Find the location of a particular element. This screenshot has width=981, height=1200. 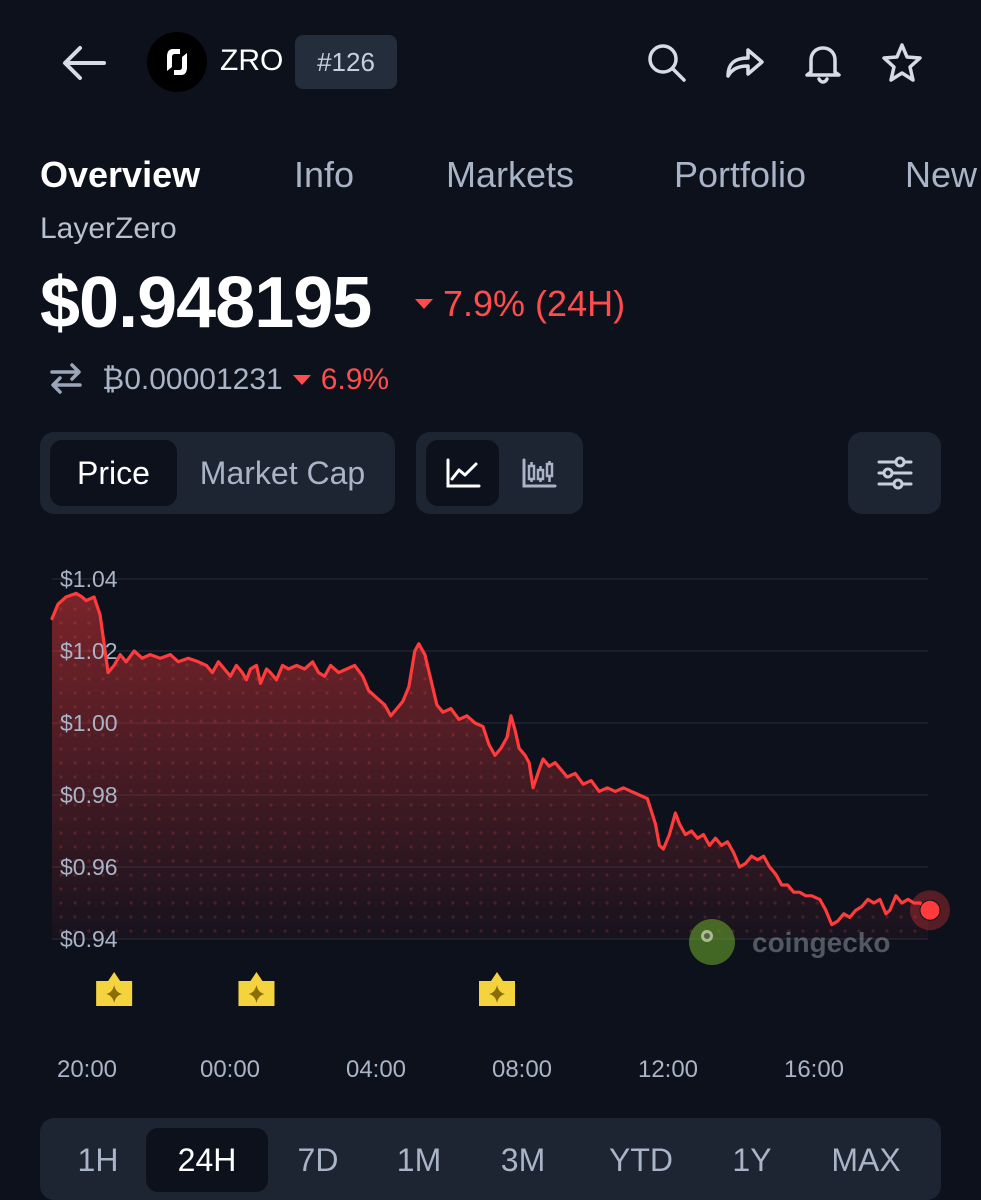

x-tick-label: 04:00 is located at coordinates (376, 1069).